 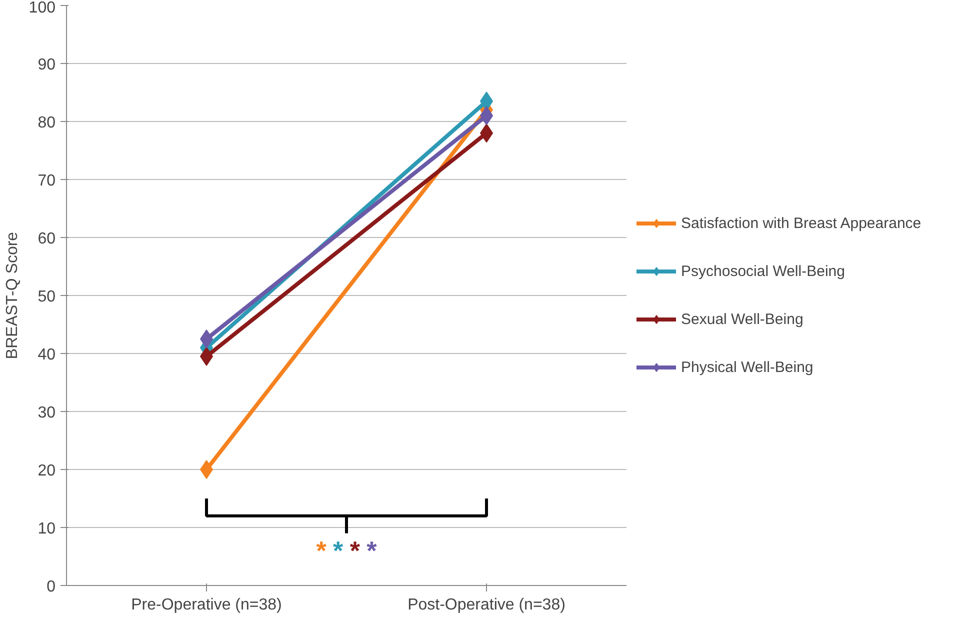 What do you see at coordinates (47, 529) in the screenshot?
I see `y-tick-label: 10` at bounding box center [47, 529].